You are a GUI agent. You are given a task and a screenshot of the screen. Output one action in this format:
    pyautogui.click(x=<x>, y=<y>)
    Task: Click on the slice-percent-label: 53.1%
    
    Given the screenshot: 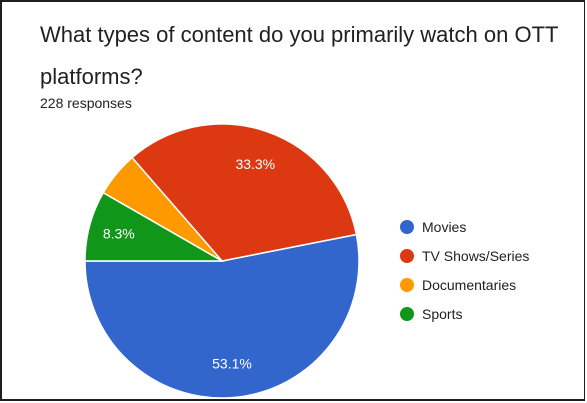 What is the action you would take?
    pyautogui.click(x=232, y=363)
    